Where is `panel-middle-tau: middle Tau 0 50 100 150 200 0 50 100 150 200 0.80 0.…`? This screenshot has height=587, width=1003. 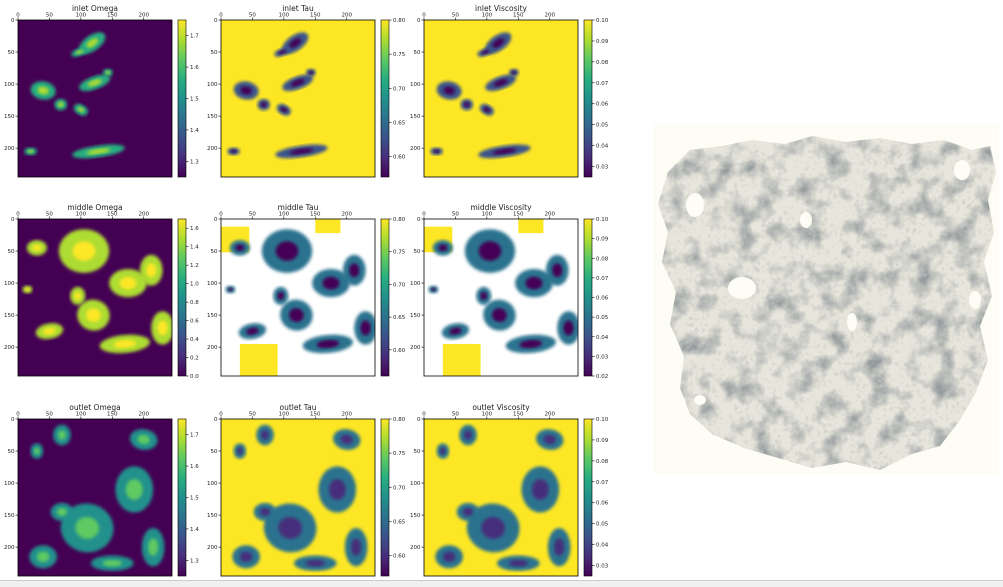 panel-middle-tau: middle Tau 0 50 100 150 200 0 50 100 150 200 0.80 0.… is located at coordinates (306, 290).